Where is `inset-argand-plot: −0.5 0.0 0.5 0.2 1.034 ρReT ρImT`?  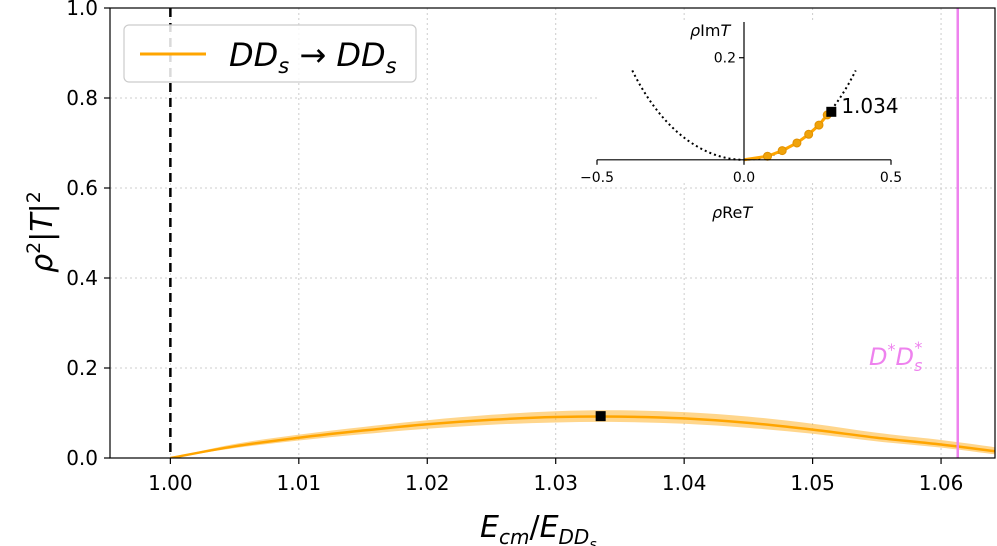
inset-argand-plot: −0.5 0.0 0.5 0.2 1.034 ρReT ρImT is located at coordinates (741, 121).